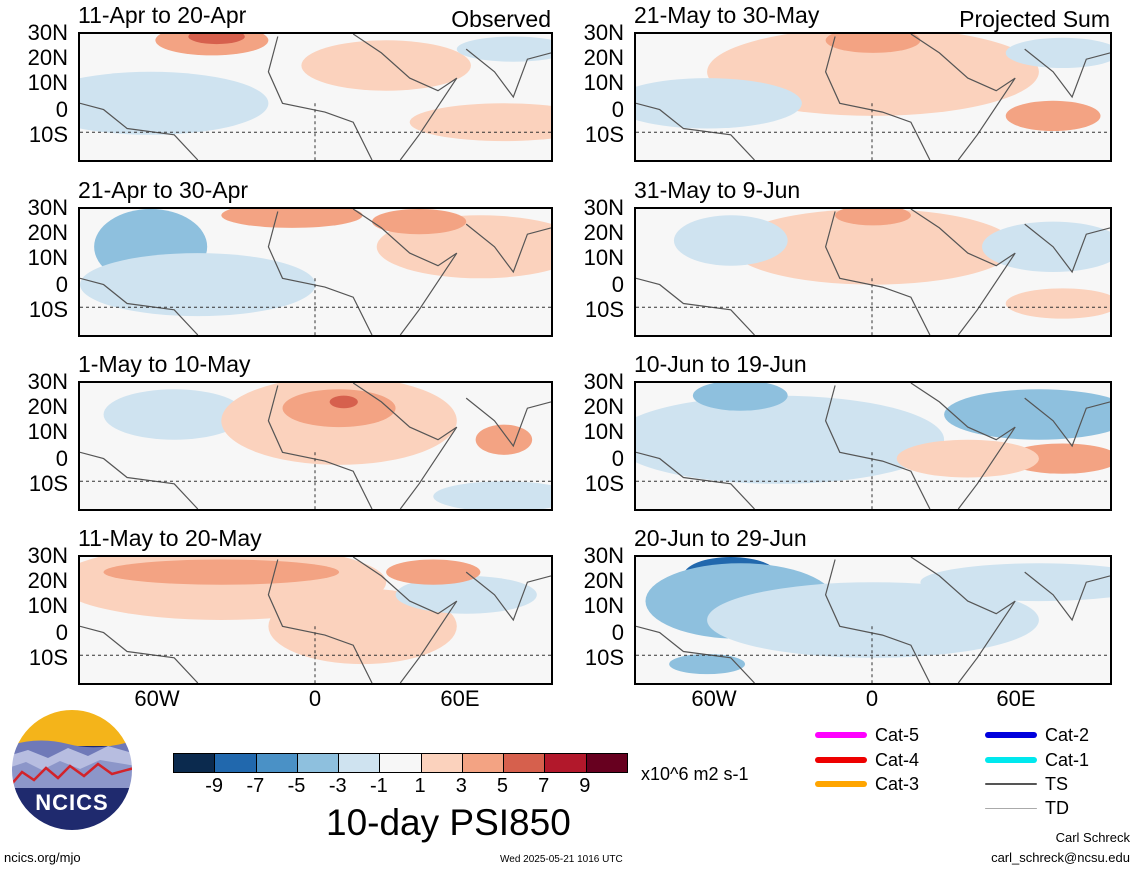 The width and height of the screenshot is (1135, 872). I want to click on colorbar-tick-label: 7, so click(544, 786).